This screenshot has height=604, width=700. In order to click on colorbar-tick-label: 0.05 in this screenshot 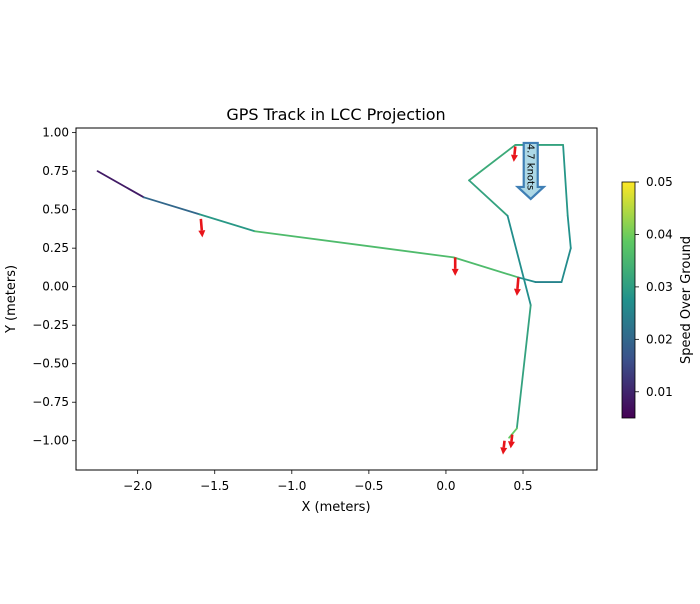, I will do `click(659, 182)`.